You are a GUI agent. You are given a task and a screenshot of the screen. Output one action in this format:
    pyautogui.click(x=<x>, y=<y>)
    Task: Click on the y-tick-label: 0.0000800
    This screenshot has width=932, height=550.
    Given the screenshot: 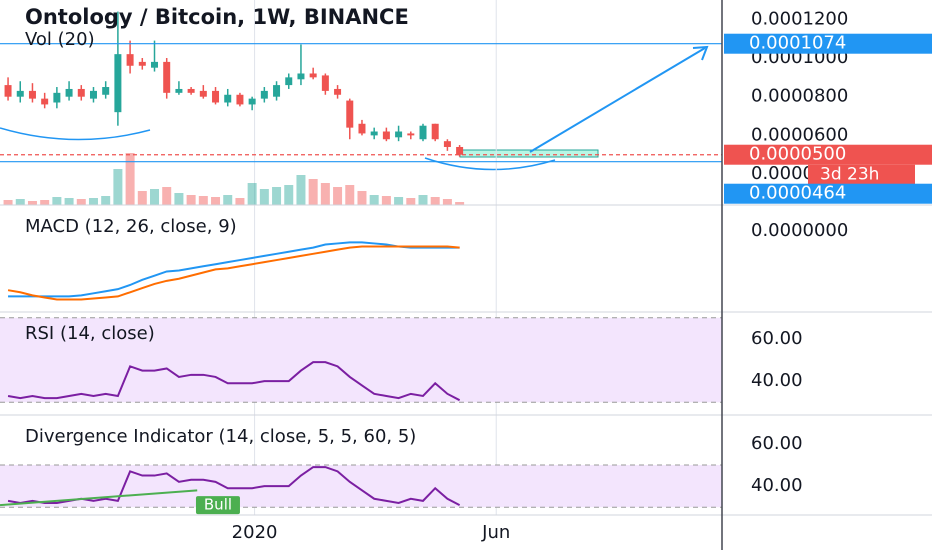 What is the action you would take?
    pyautogui.click(x=799, y=96)
    